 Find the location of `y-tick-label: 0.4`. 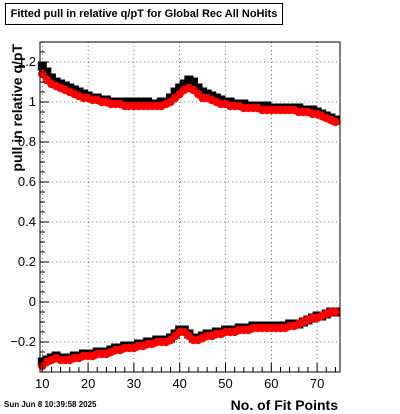

y-tick-label: 0.4 is located at coordinates (27, 221).